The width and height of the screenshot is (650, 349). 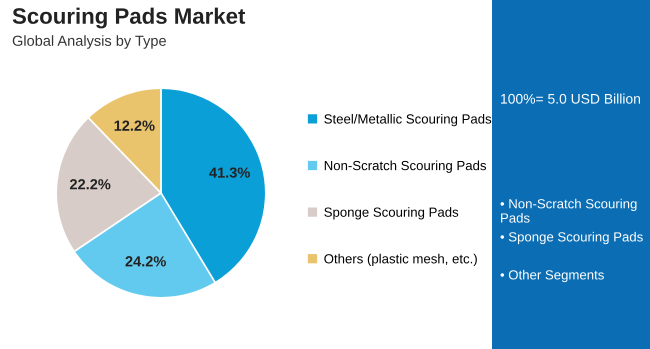 What do you see at coordinates (400, 260) in the screenshot?
I see `legend-label: Others (plastic mesh, etc.)` at bounding box center [400, 260].